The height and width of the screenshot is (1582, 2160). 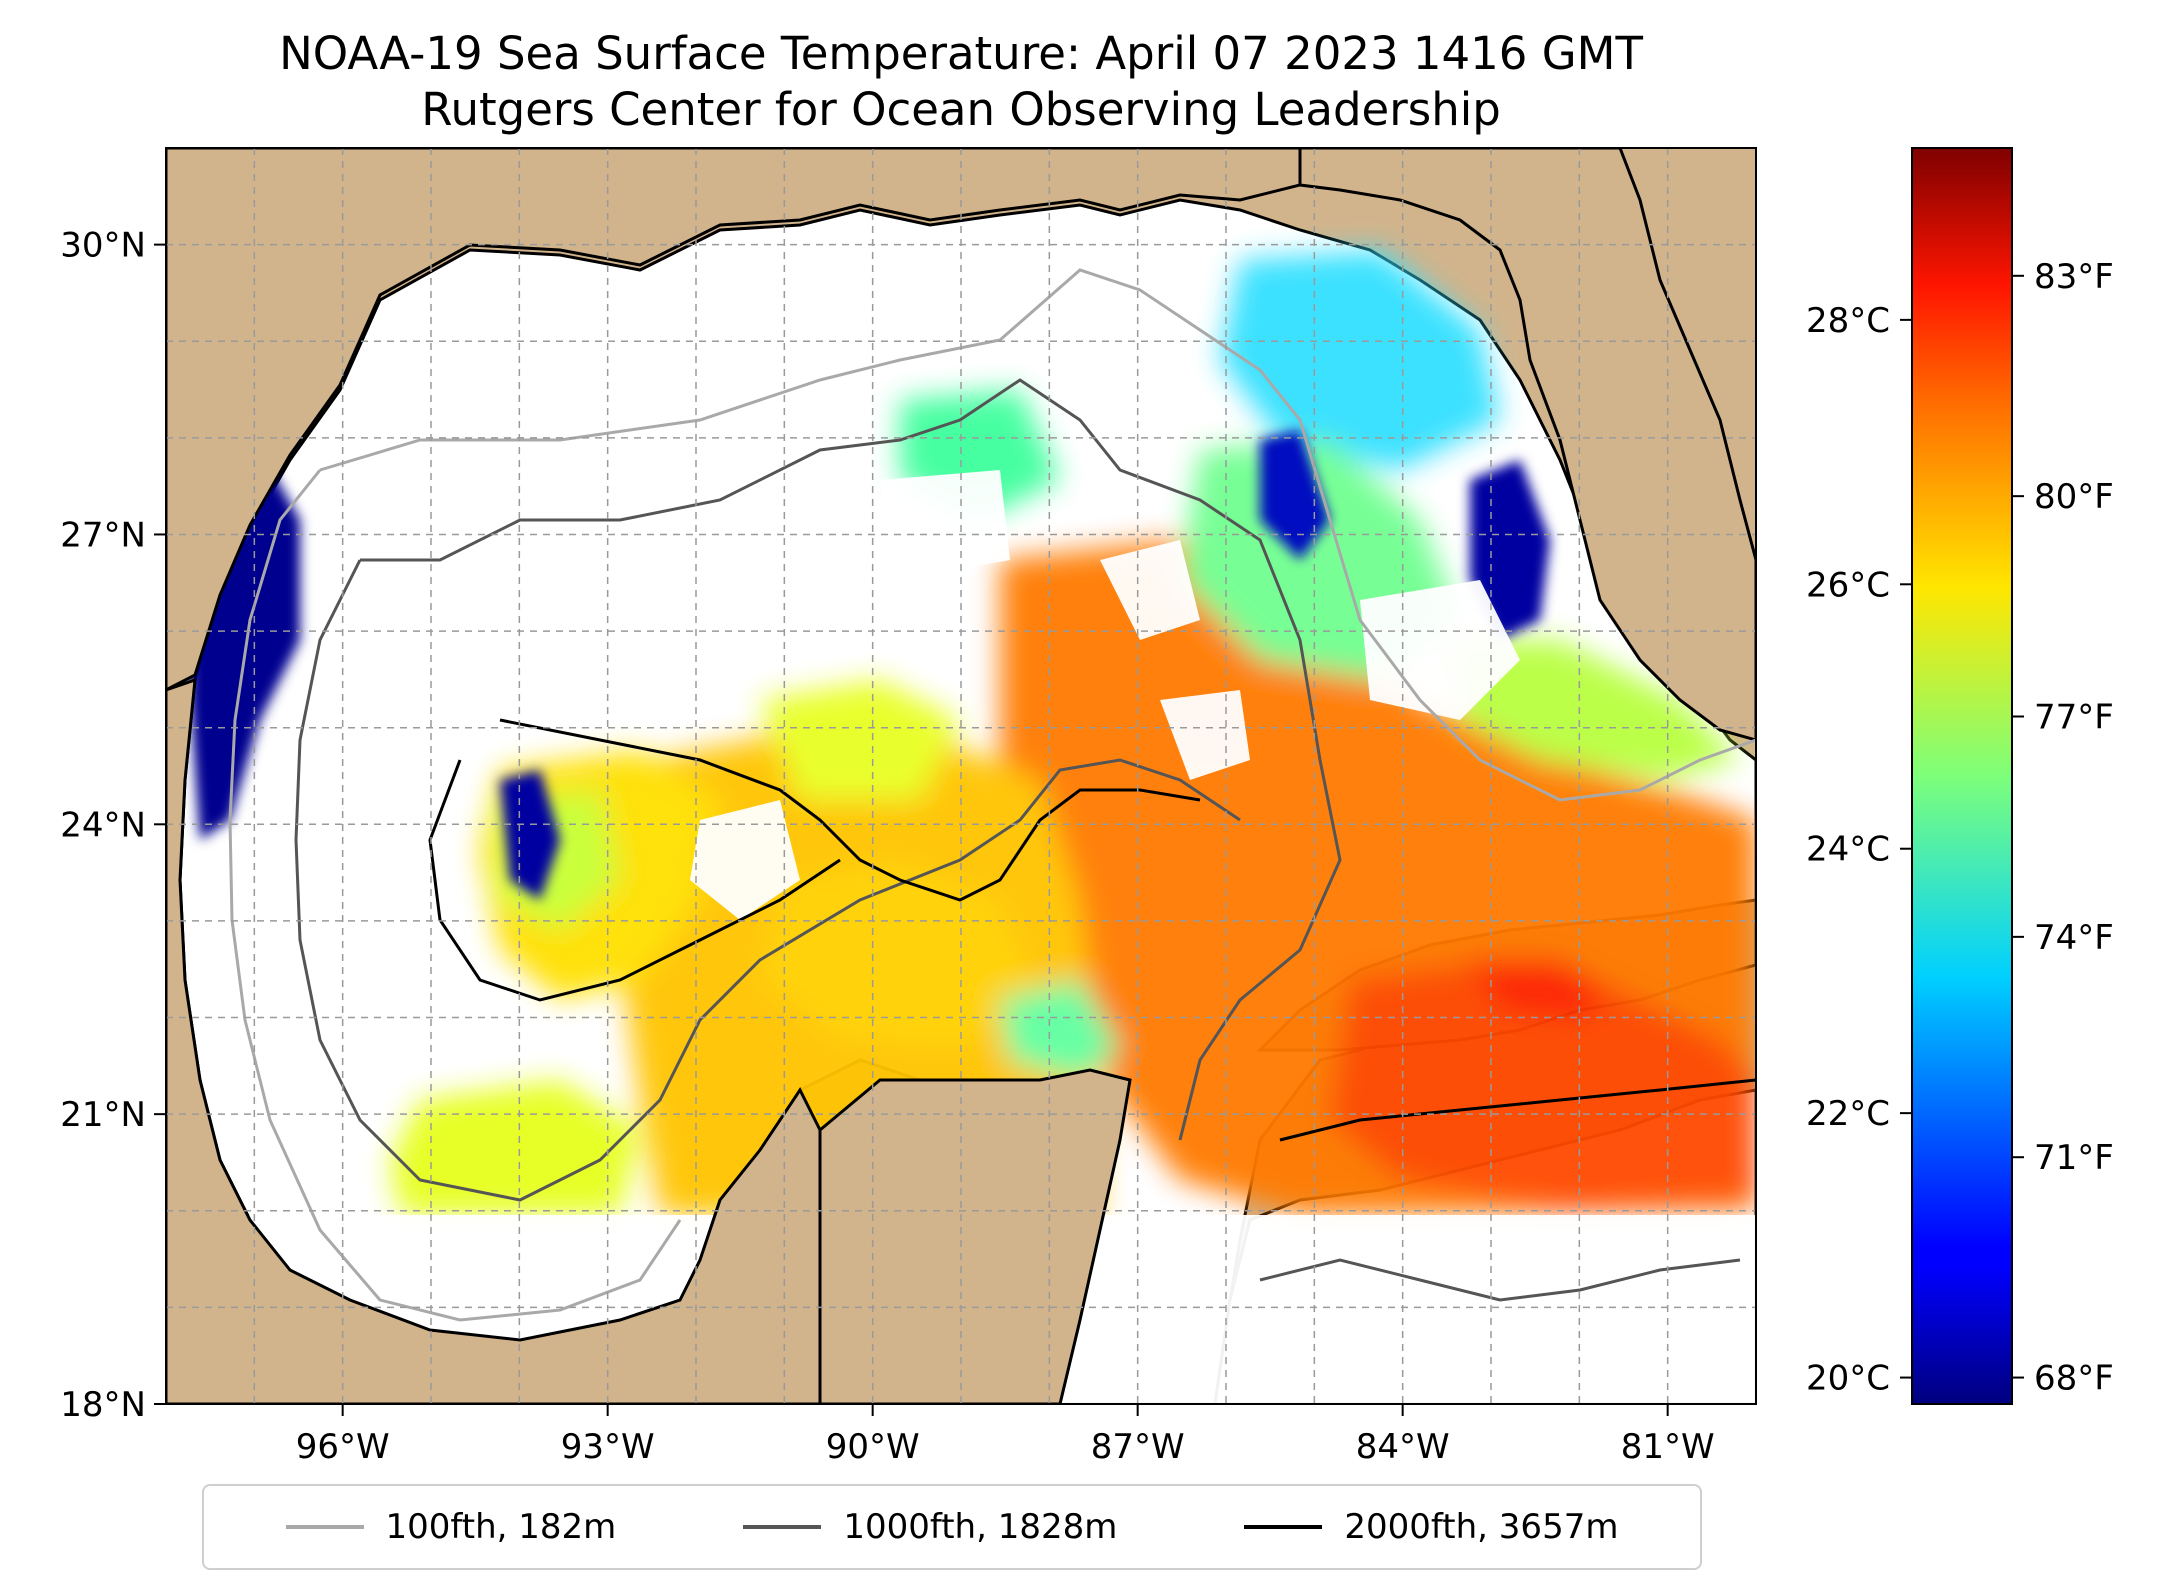 What do you see at coordinates (1138, 1447) in the screenshot?
I see `x-tick-label: 87°W` at bounding box center [1138, 1447].